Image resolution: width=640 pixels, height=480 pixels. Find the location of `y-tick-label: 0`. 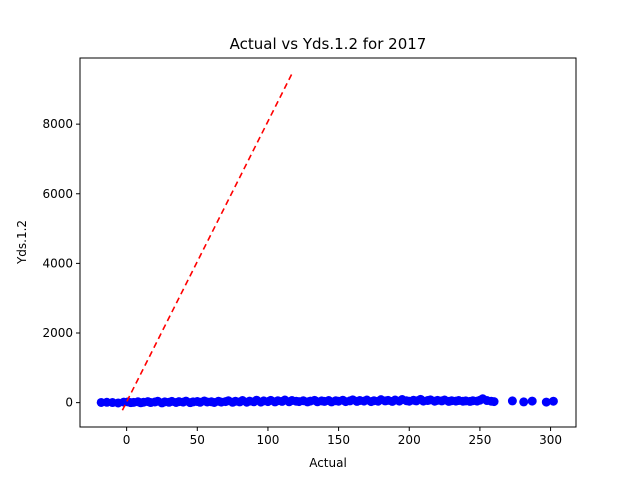

y-tick-label: 0 is located at coordinates (69, 403).